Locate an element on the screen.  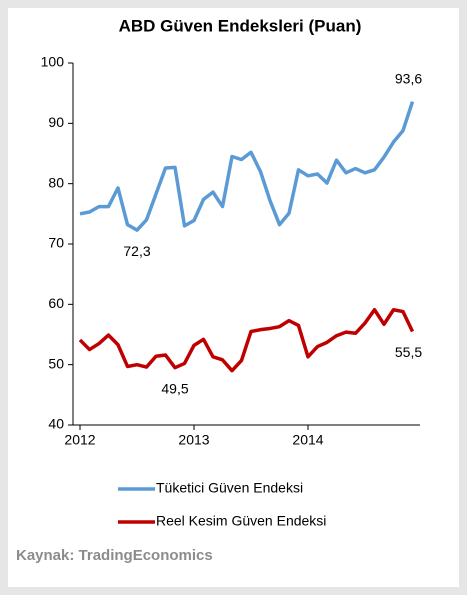
y-tick-label: 70 is located at coordinates (56, 243).